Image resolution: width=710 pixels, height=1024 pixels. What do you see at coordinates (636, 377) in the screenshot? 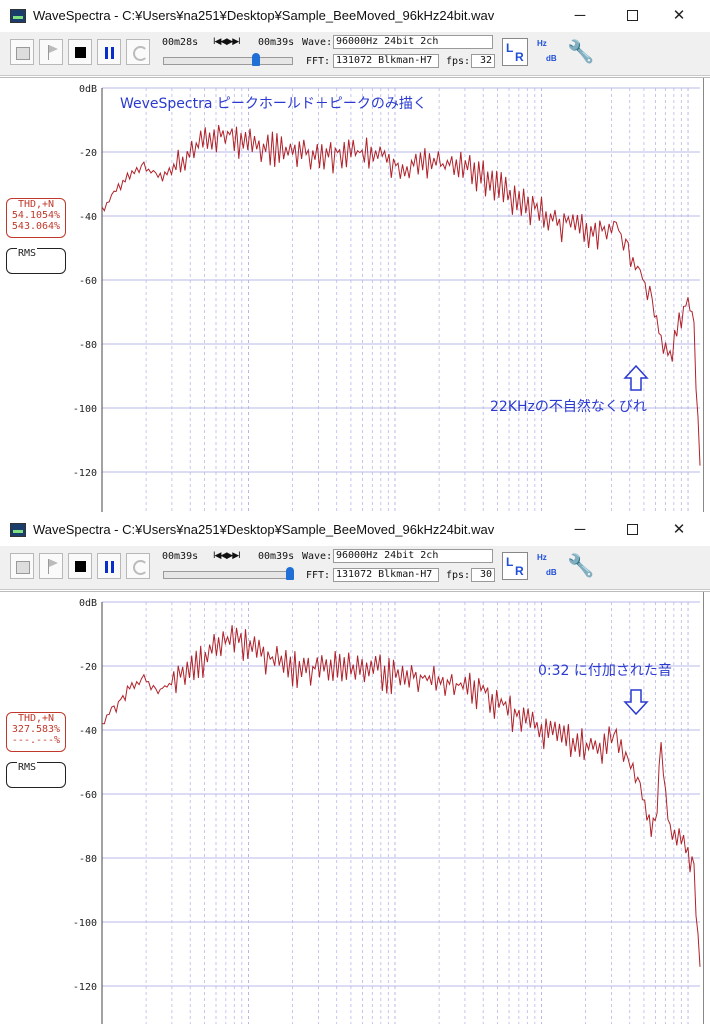
I see `arrow-up-icon` at bounding box center [636, 377].